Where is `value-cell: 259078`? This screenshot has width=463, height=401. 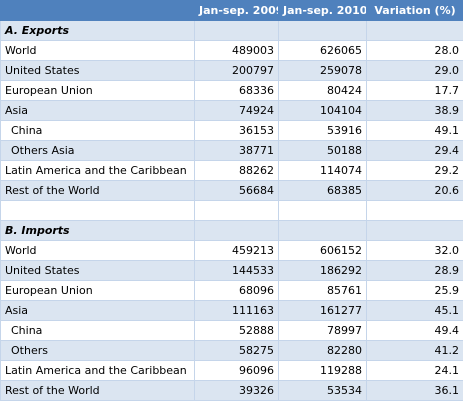 value-cell: 259078 is located at coordinates (322, 70).